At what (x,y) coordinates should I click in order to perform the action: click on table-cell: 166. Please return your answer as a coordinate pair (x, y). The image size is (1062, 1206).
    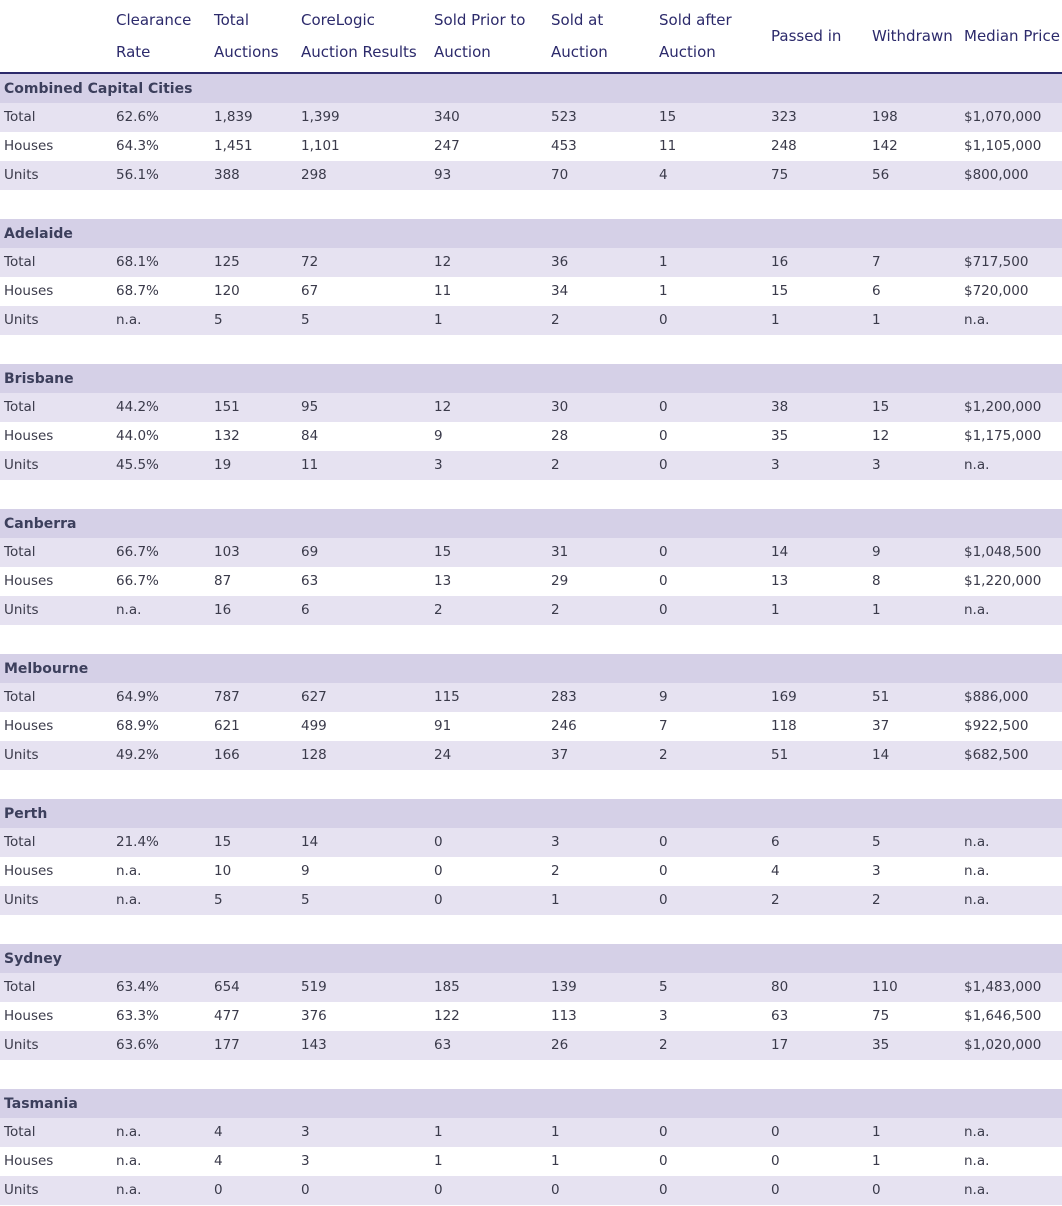
    Looking at the image, I should click on (227, 755).